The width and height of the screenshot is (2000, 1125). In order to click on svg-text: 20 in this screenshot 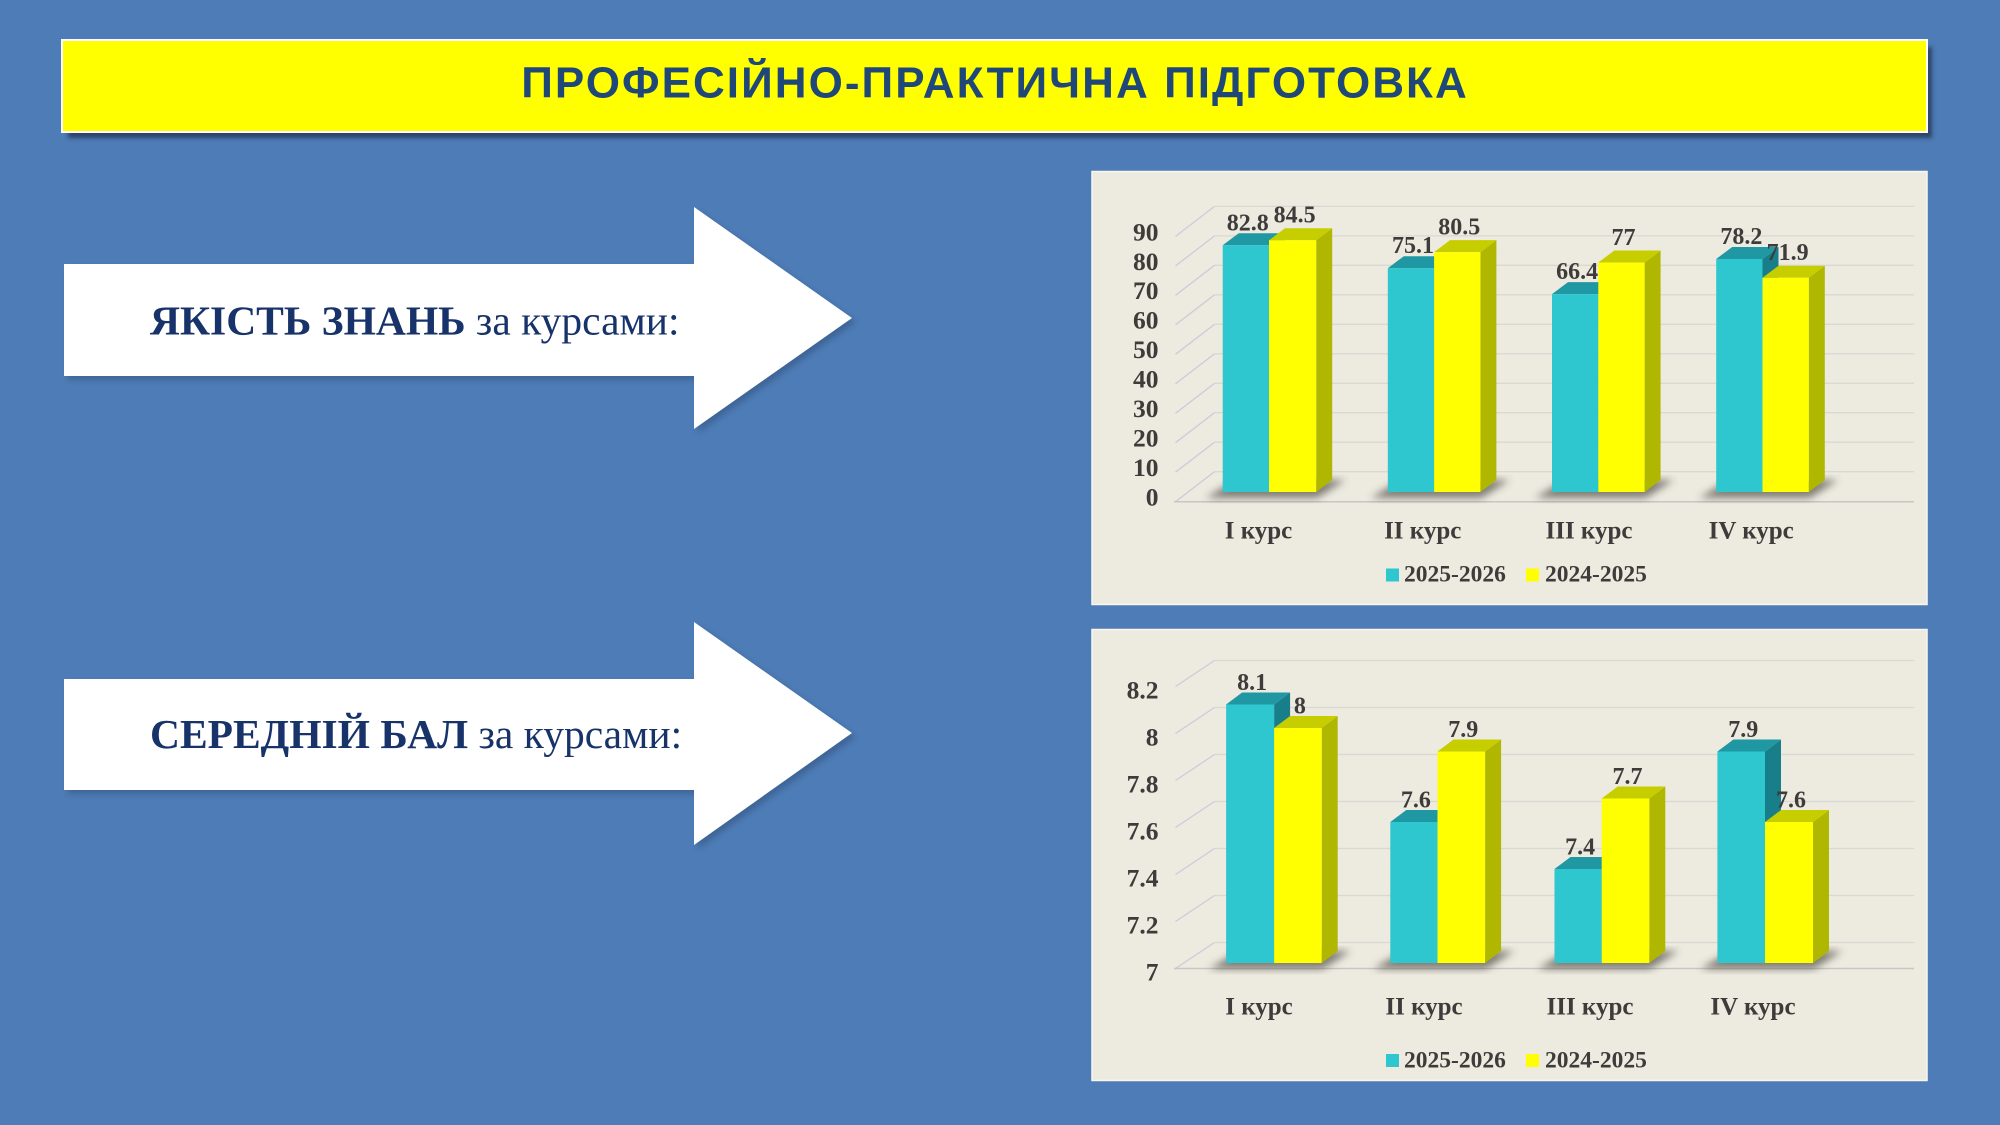, I will do `click(1146, 438)`.